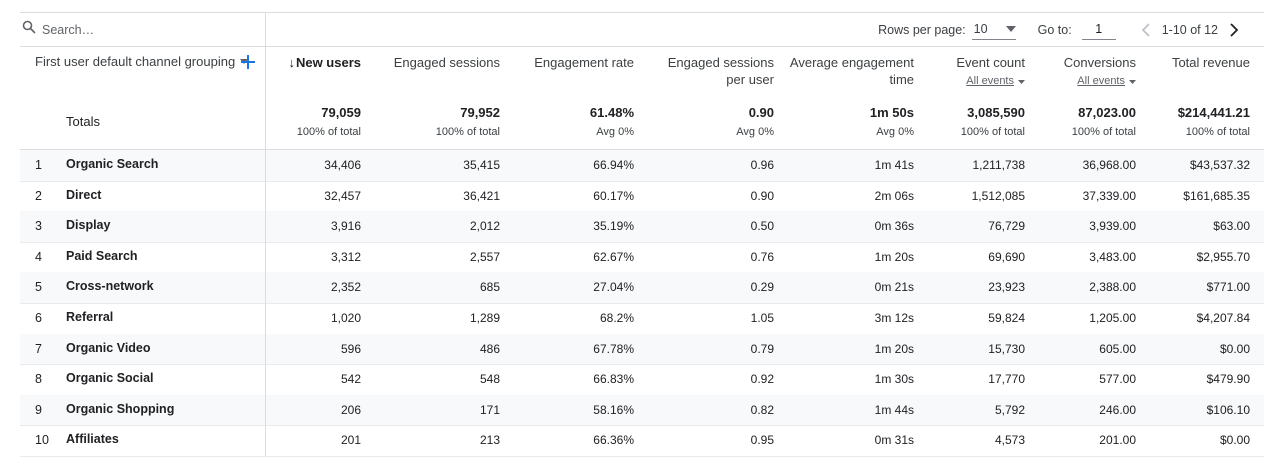 Image resolution: width=1280 pixels, height=470 pixels. What do you see at coordinates (1006, 287) in the screenshot?
I see `cell-event-count: 23,923` at bounding box center [1006, 287].